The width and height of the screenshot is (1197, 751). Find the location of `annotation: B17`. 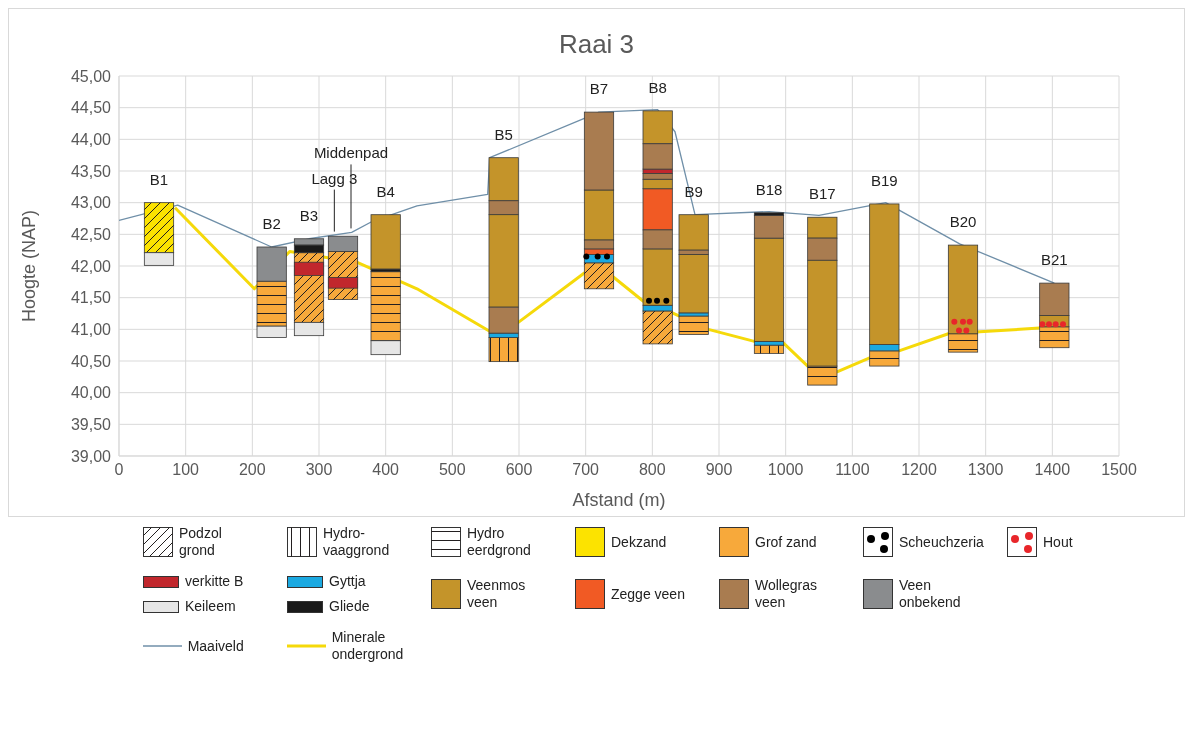

annotation: B17 is located at coordinates (822, 194).